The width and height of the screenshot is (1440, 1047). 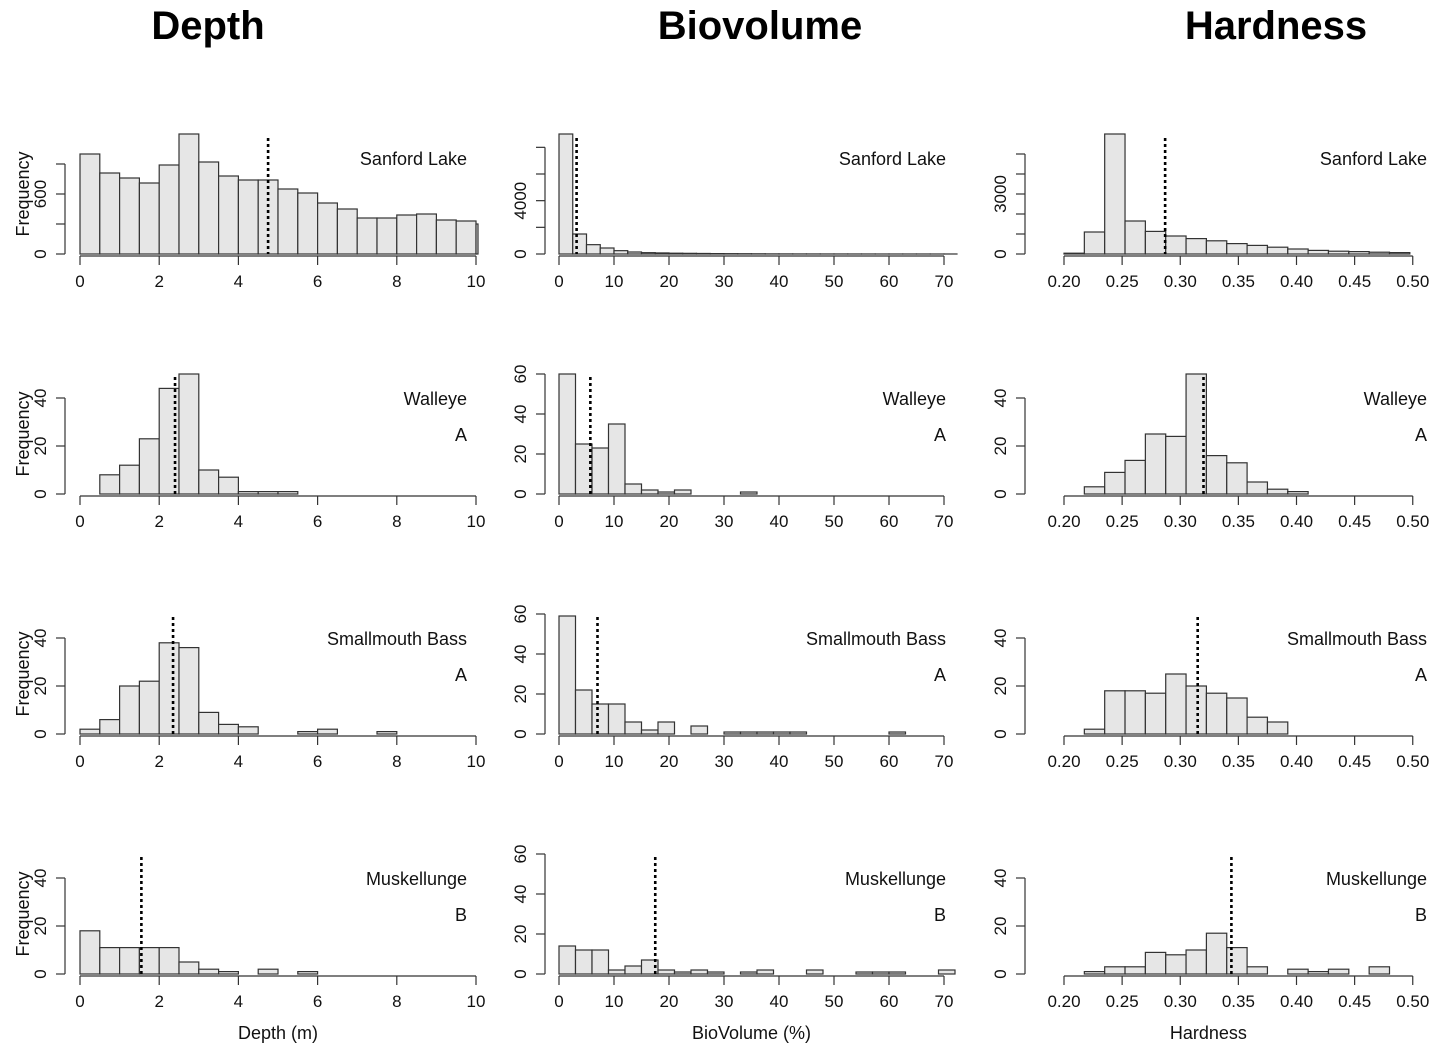 What do you see at coordinates (396, 521) in the screenshot?
I see `x-tick-label: 8` at bounding box center [396, 521].